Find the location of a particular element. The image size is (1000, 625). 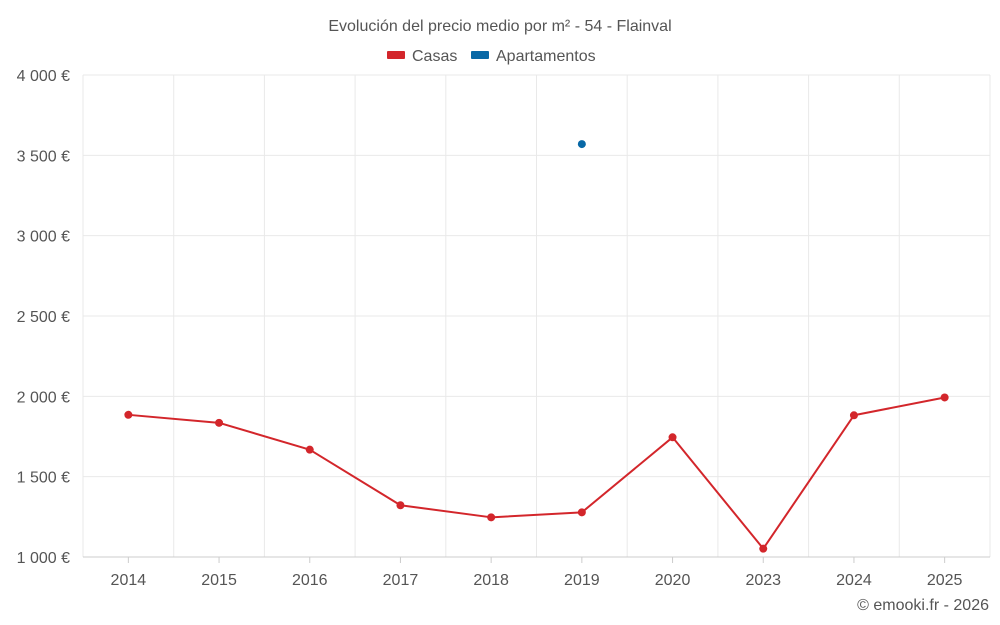

y-tick-label: 3 000 € is located at coordinates (43, 237).